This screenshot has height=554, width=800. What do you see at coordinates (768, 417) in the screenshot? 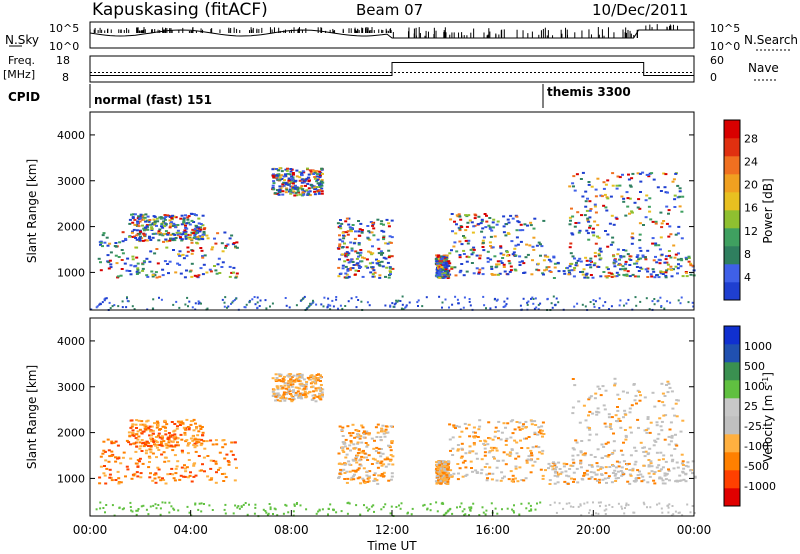
I see `velocity-colorbar-label: Velocity [m s-1]` at bounding box center [768, 417].